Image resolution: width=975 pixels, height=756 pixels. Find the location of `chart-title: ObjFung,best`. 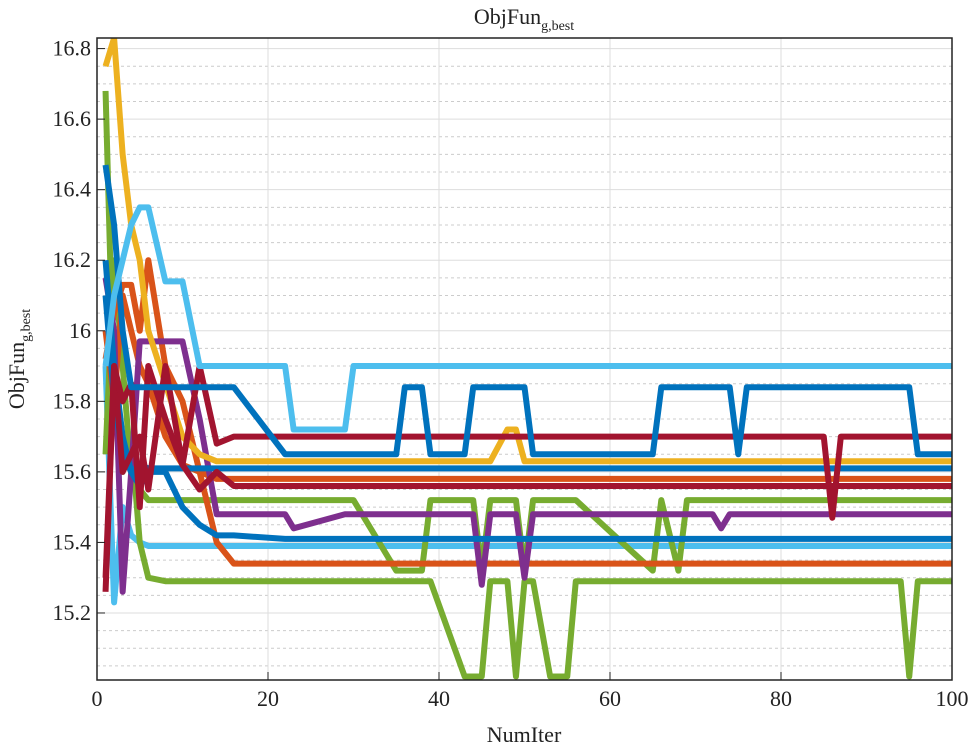

chart-title: ObjFung,best is located at coordinates (524, 19).